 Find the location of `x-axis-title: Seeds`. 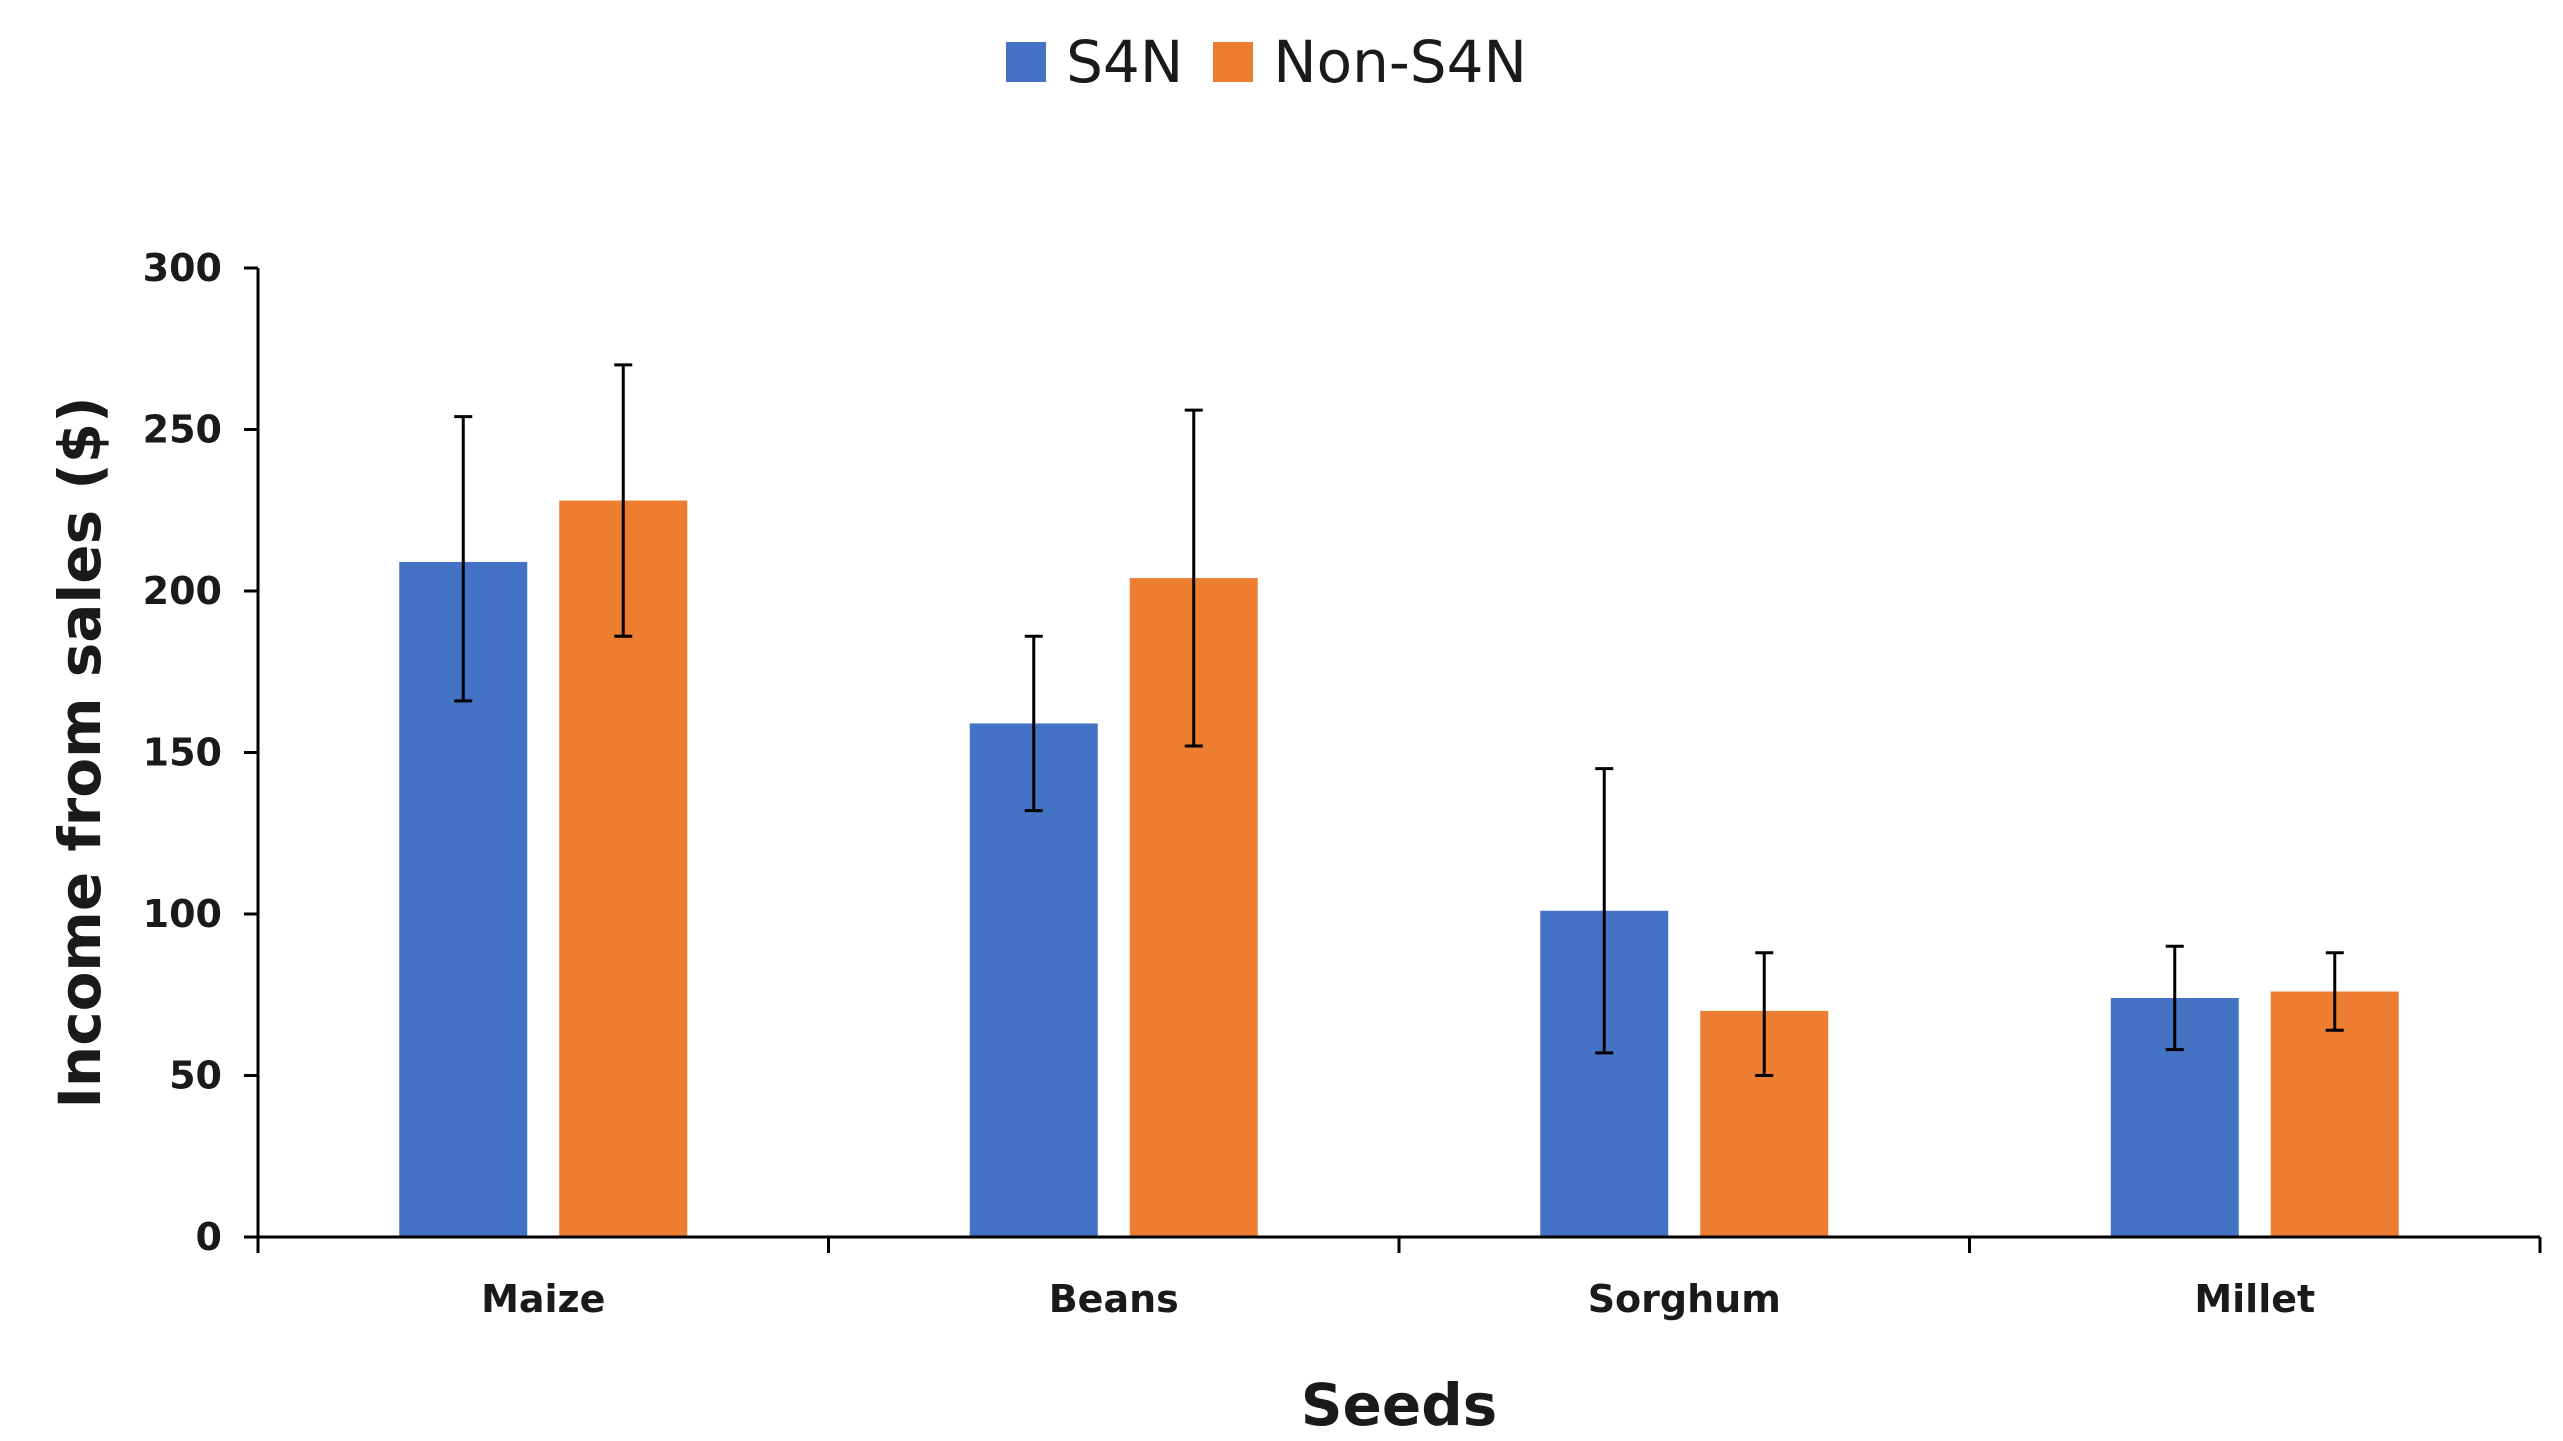

x-axis-title: Seeds is located at coordinates (1399, 1405).